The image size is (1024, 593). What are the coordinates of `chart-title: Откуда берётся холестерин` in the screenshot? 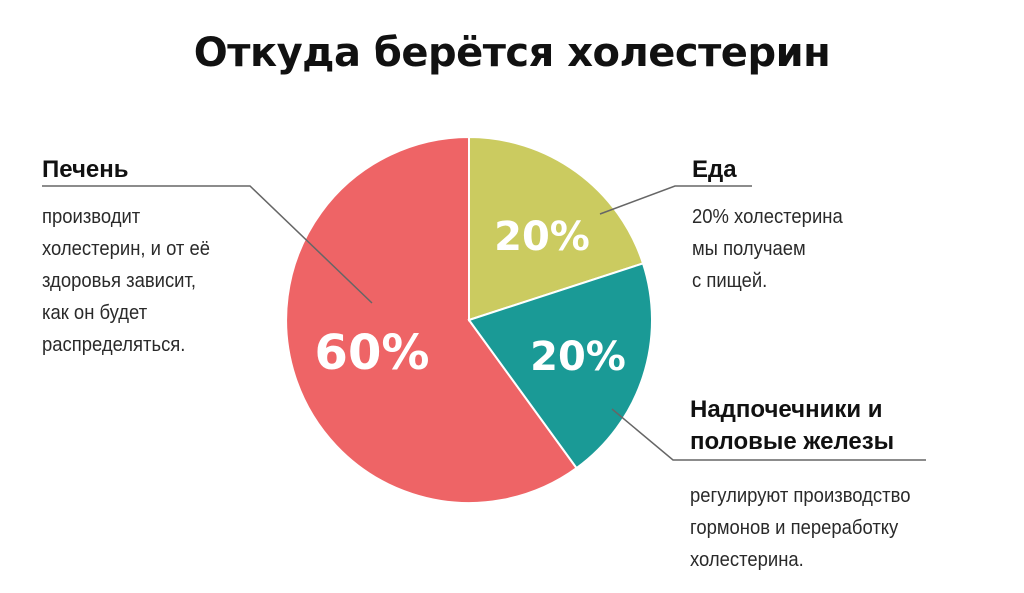 It's located at (512, 53).